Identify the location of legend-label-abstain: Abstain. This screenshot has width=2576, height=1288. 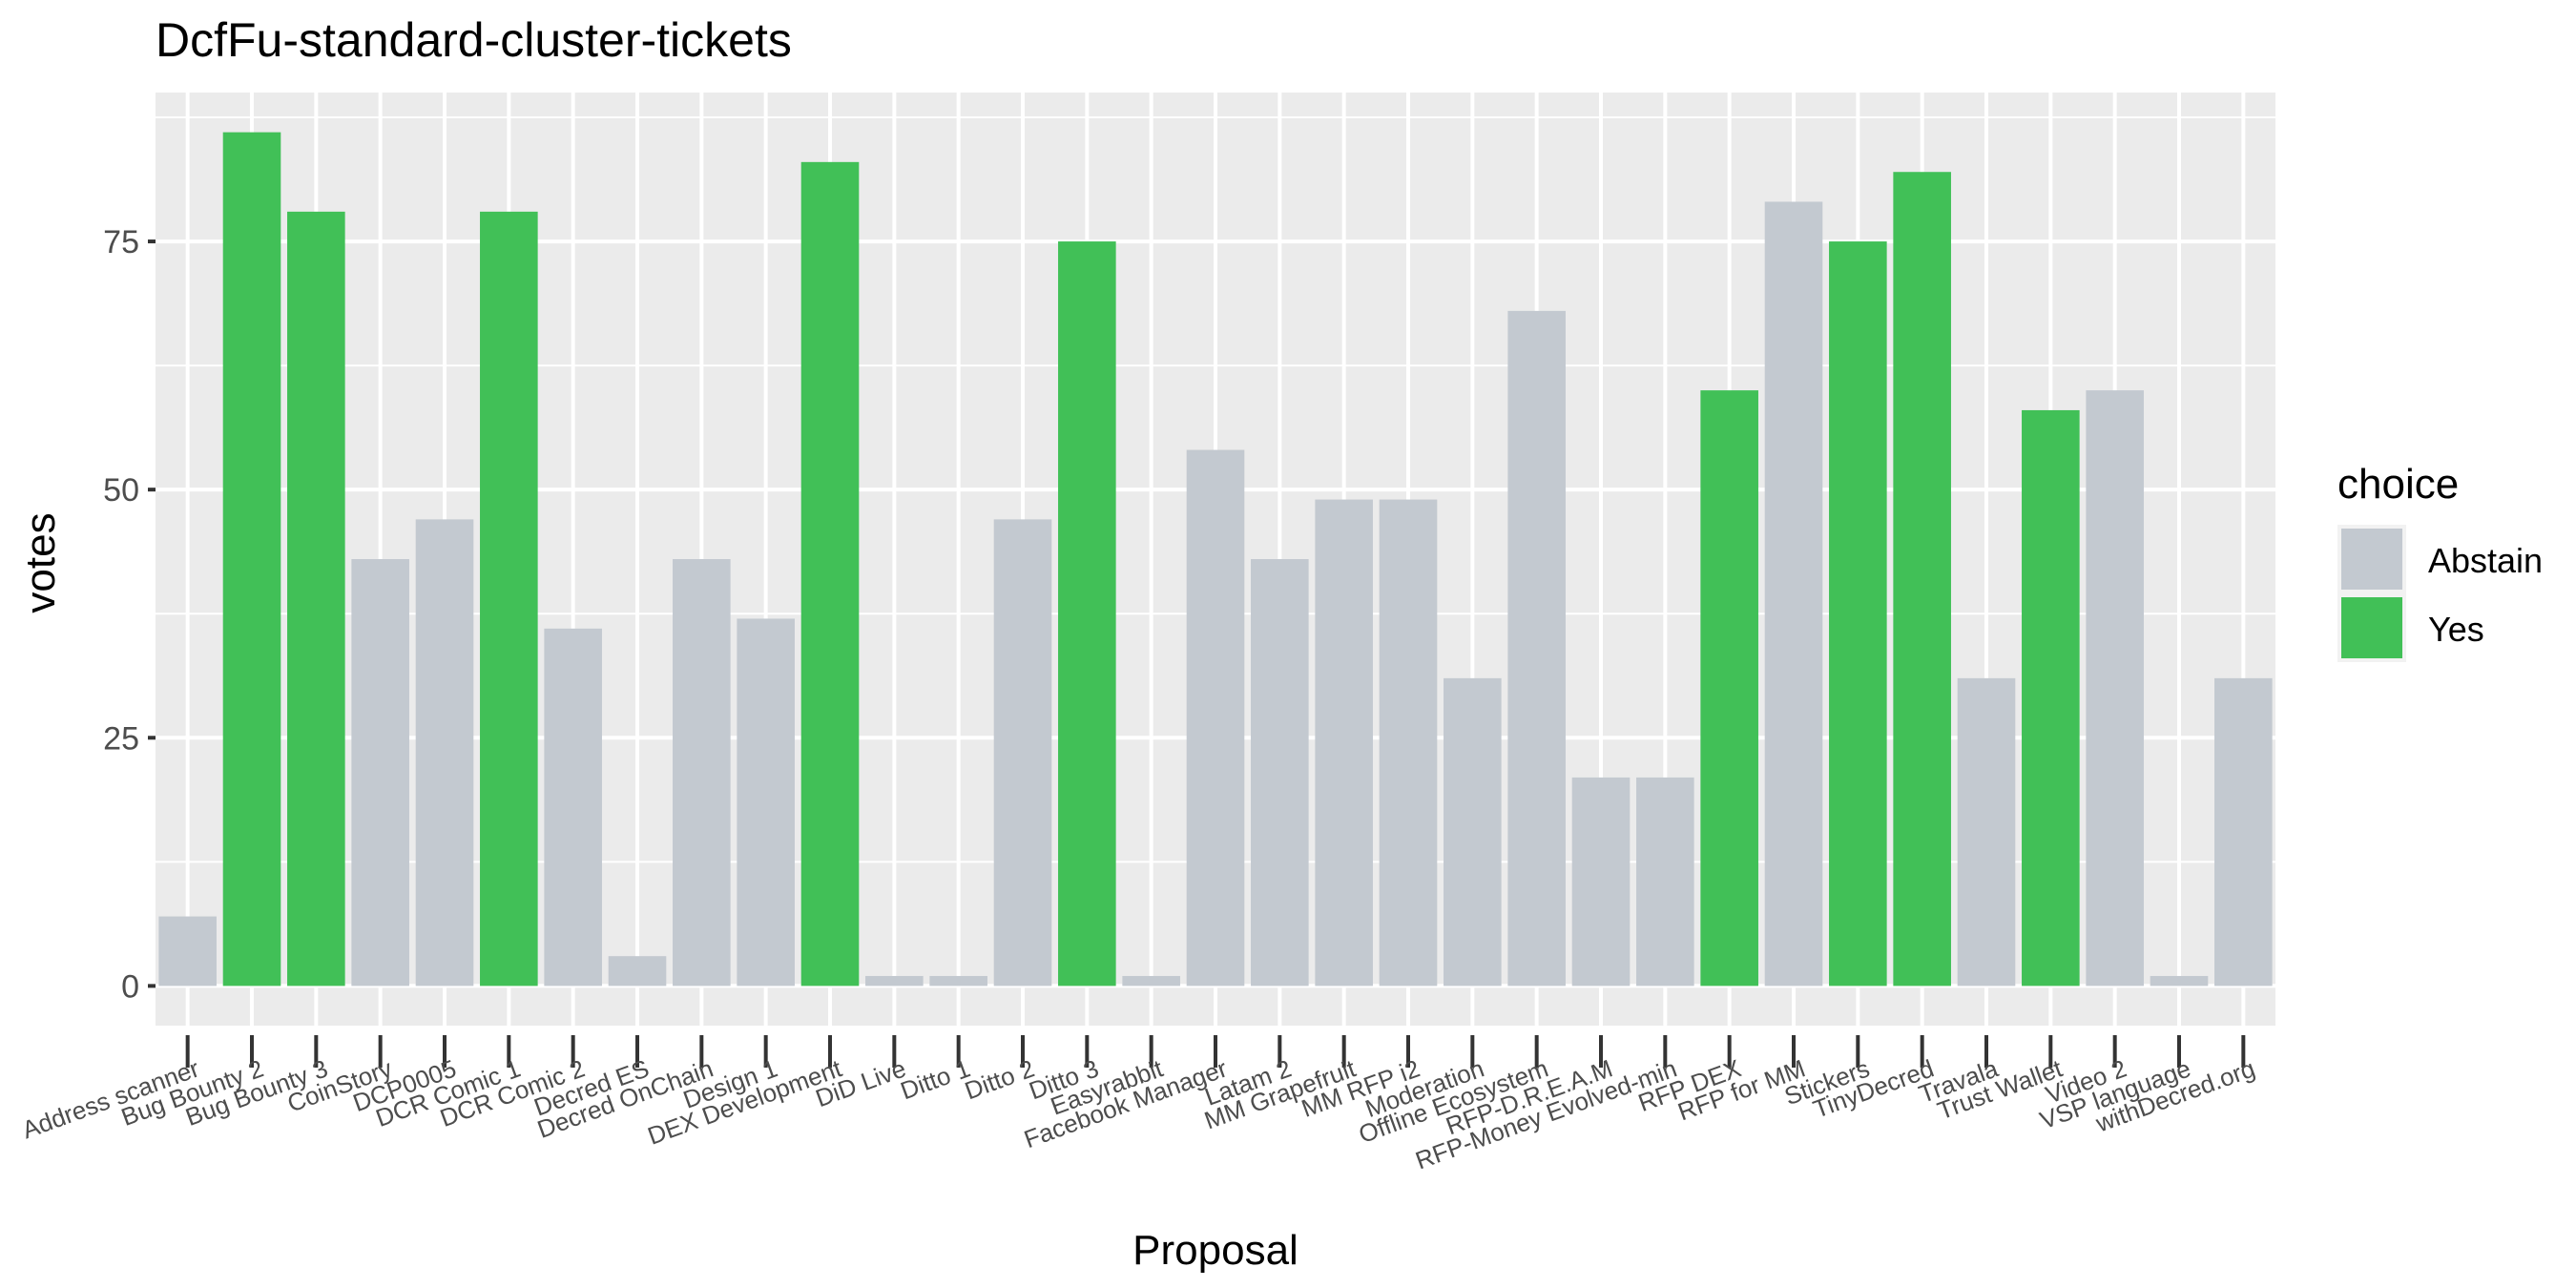
(2485, 560).